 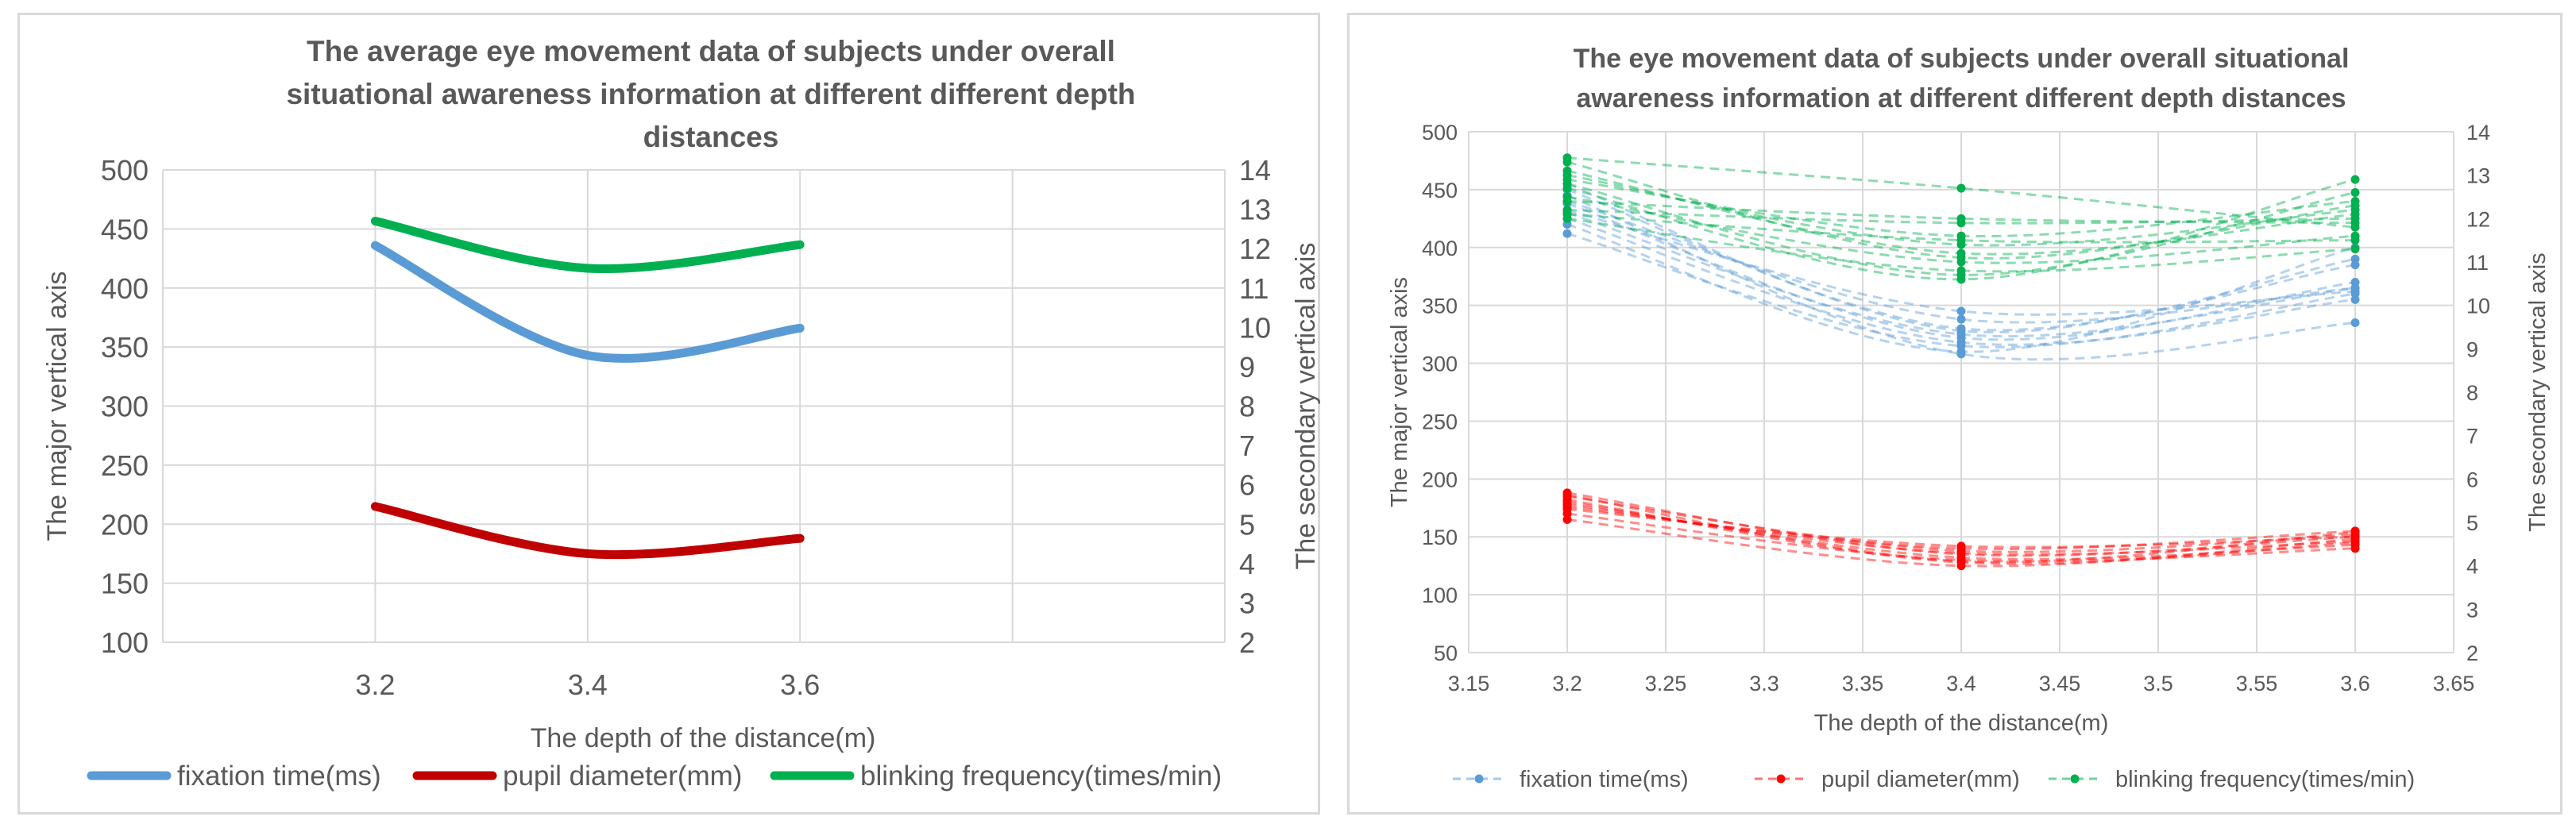 I want to click on x-axis-tick-label: 3.35, so click(x=1863, y=683).